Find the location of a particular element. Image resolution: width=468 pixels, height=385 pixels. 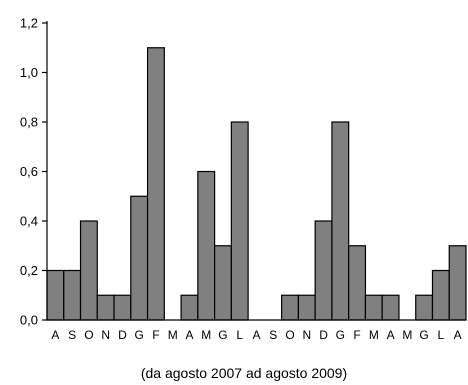

y-tick-label: 0,0 is located at coordinates (29, 320).